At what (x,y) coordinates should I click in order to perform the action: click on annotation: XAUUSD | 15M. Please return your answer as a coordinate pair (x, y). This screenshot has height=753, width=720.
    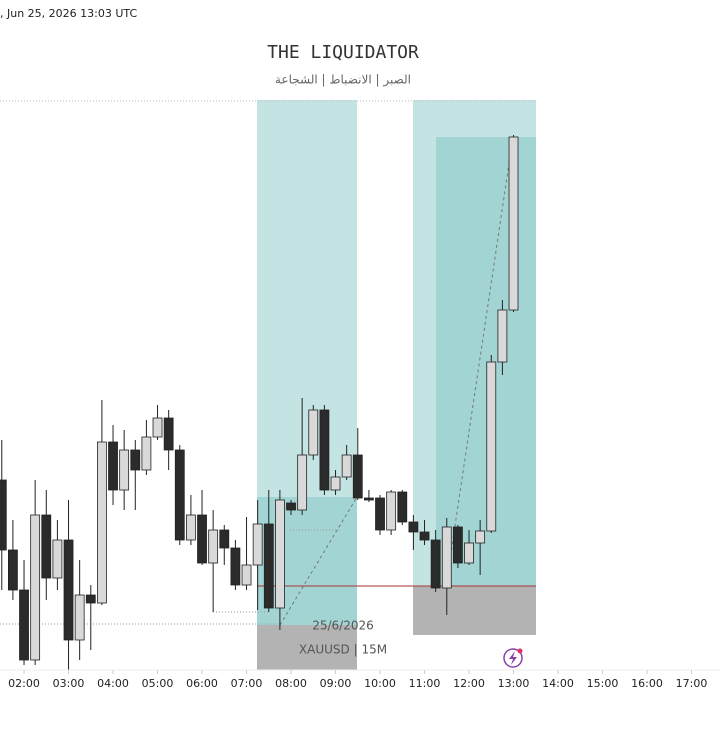
    Looking at the image, I should click on (343, 650).